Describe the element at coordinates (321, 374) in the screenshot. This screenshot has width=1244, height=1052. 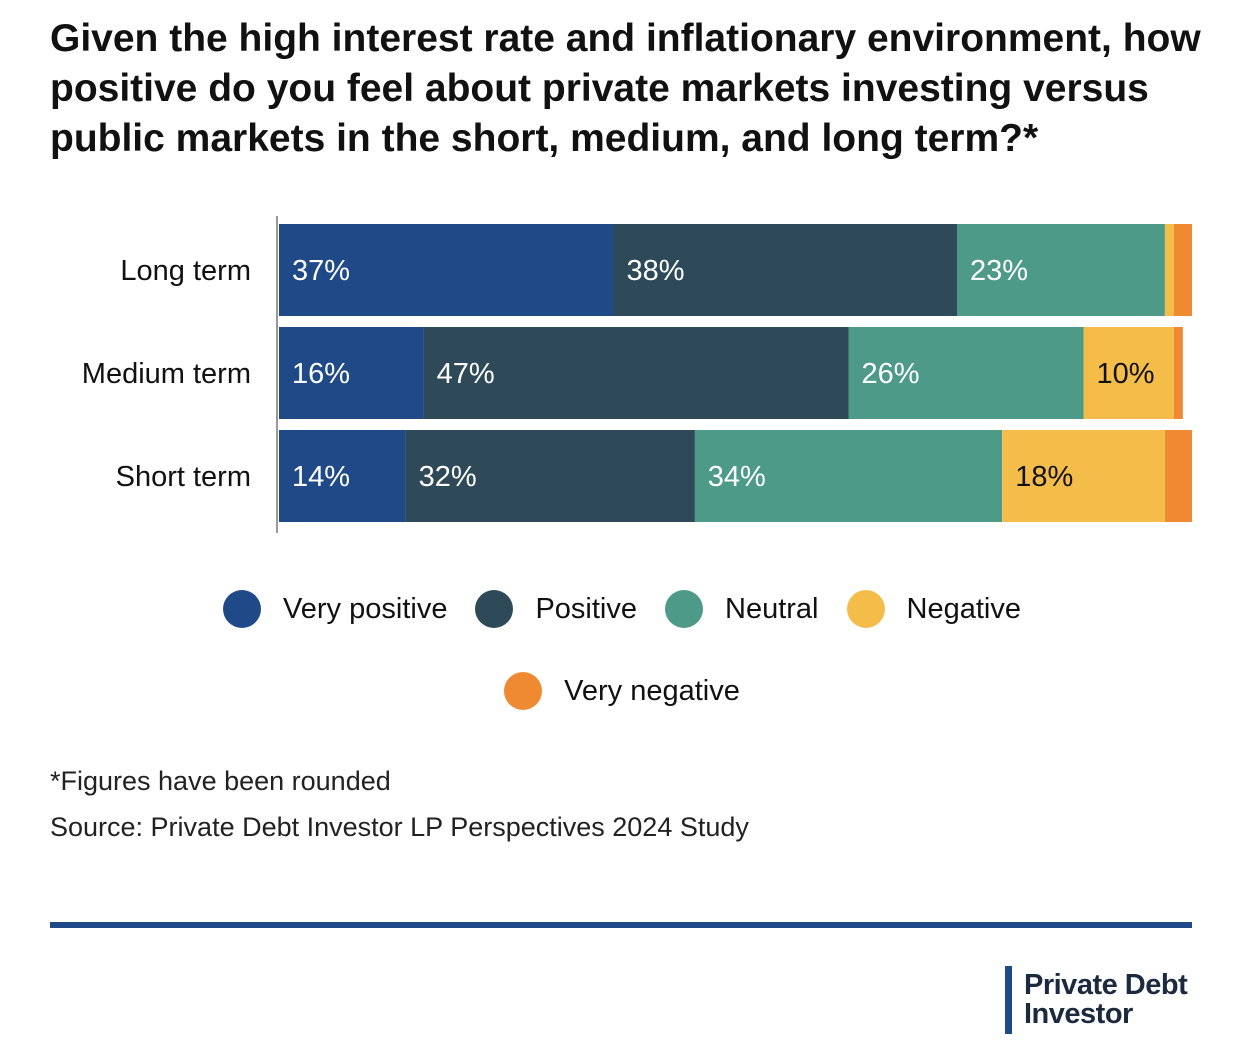
I see `data-label-medium-term-very-positive: 16%` at that location.